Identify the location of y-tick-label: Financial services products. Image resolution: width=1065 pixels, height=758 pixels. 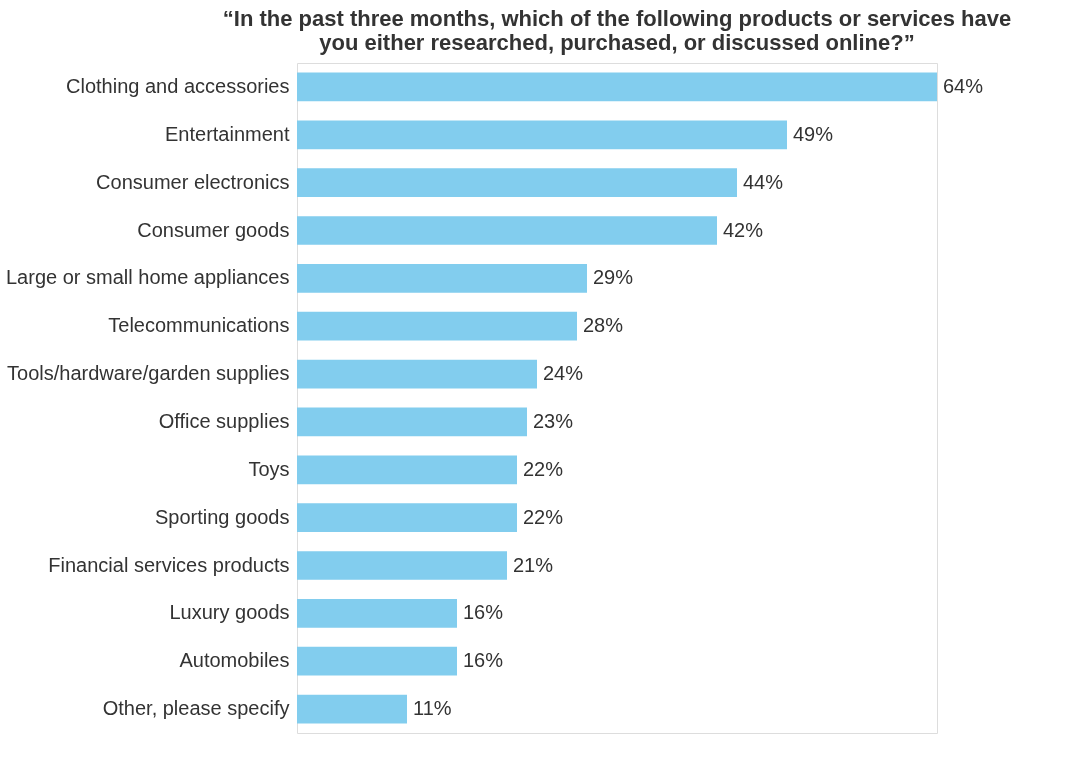
(169, 564).